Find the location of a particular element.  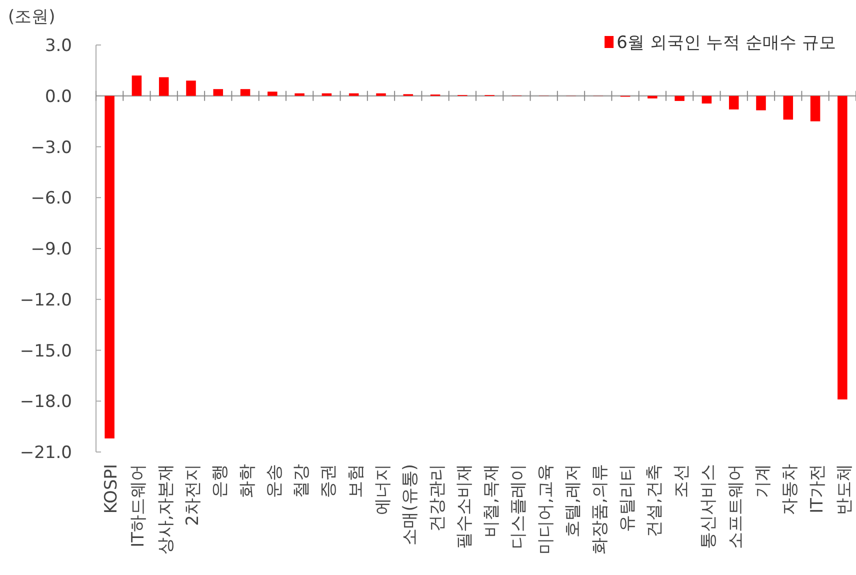

y-tick-label: 0.0 is located at coordinates (58, 96).